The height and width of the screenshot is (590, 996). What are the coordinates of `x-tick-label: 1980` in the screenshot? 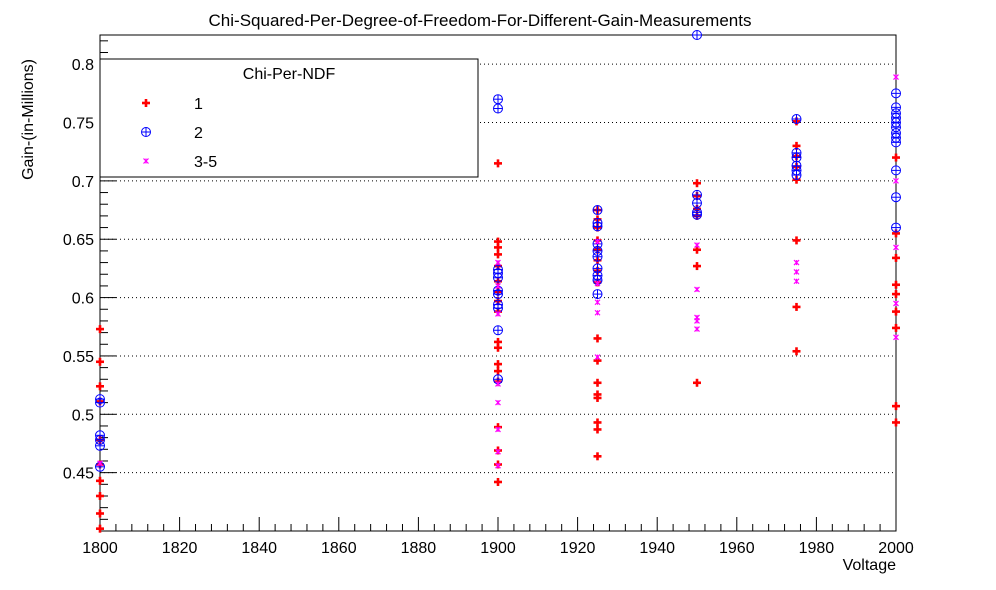 It's located at (817, 548).